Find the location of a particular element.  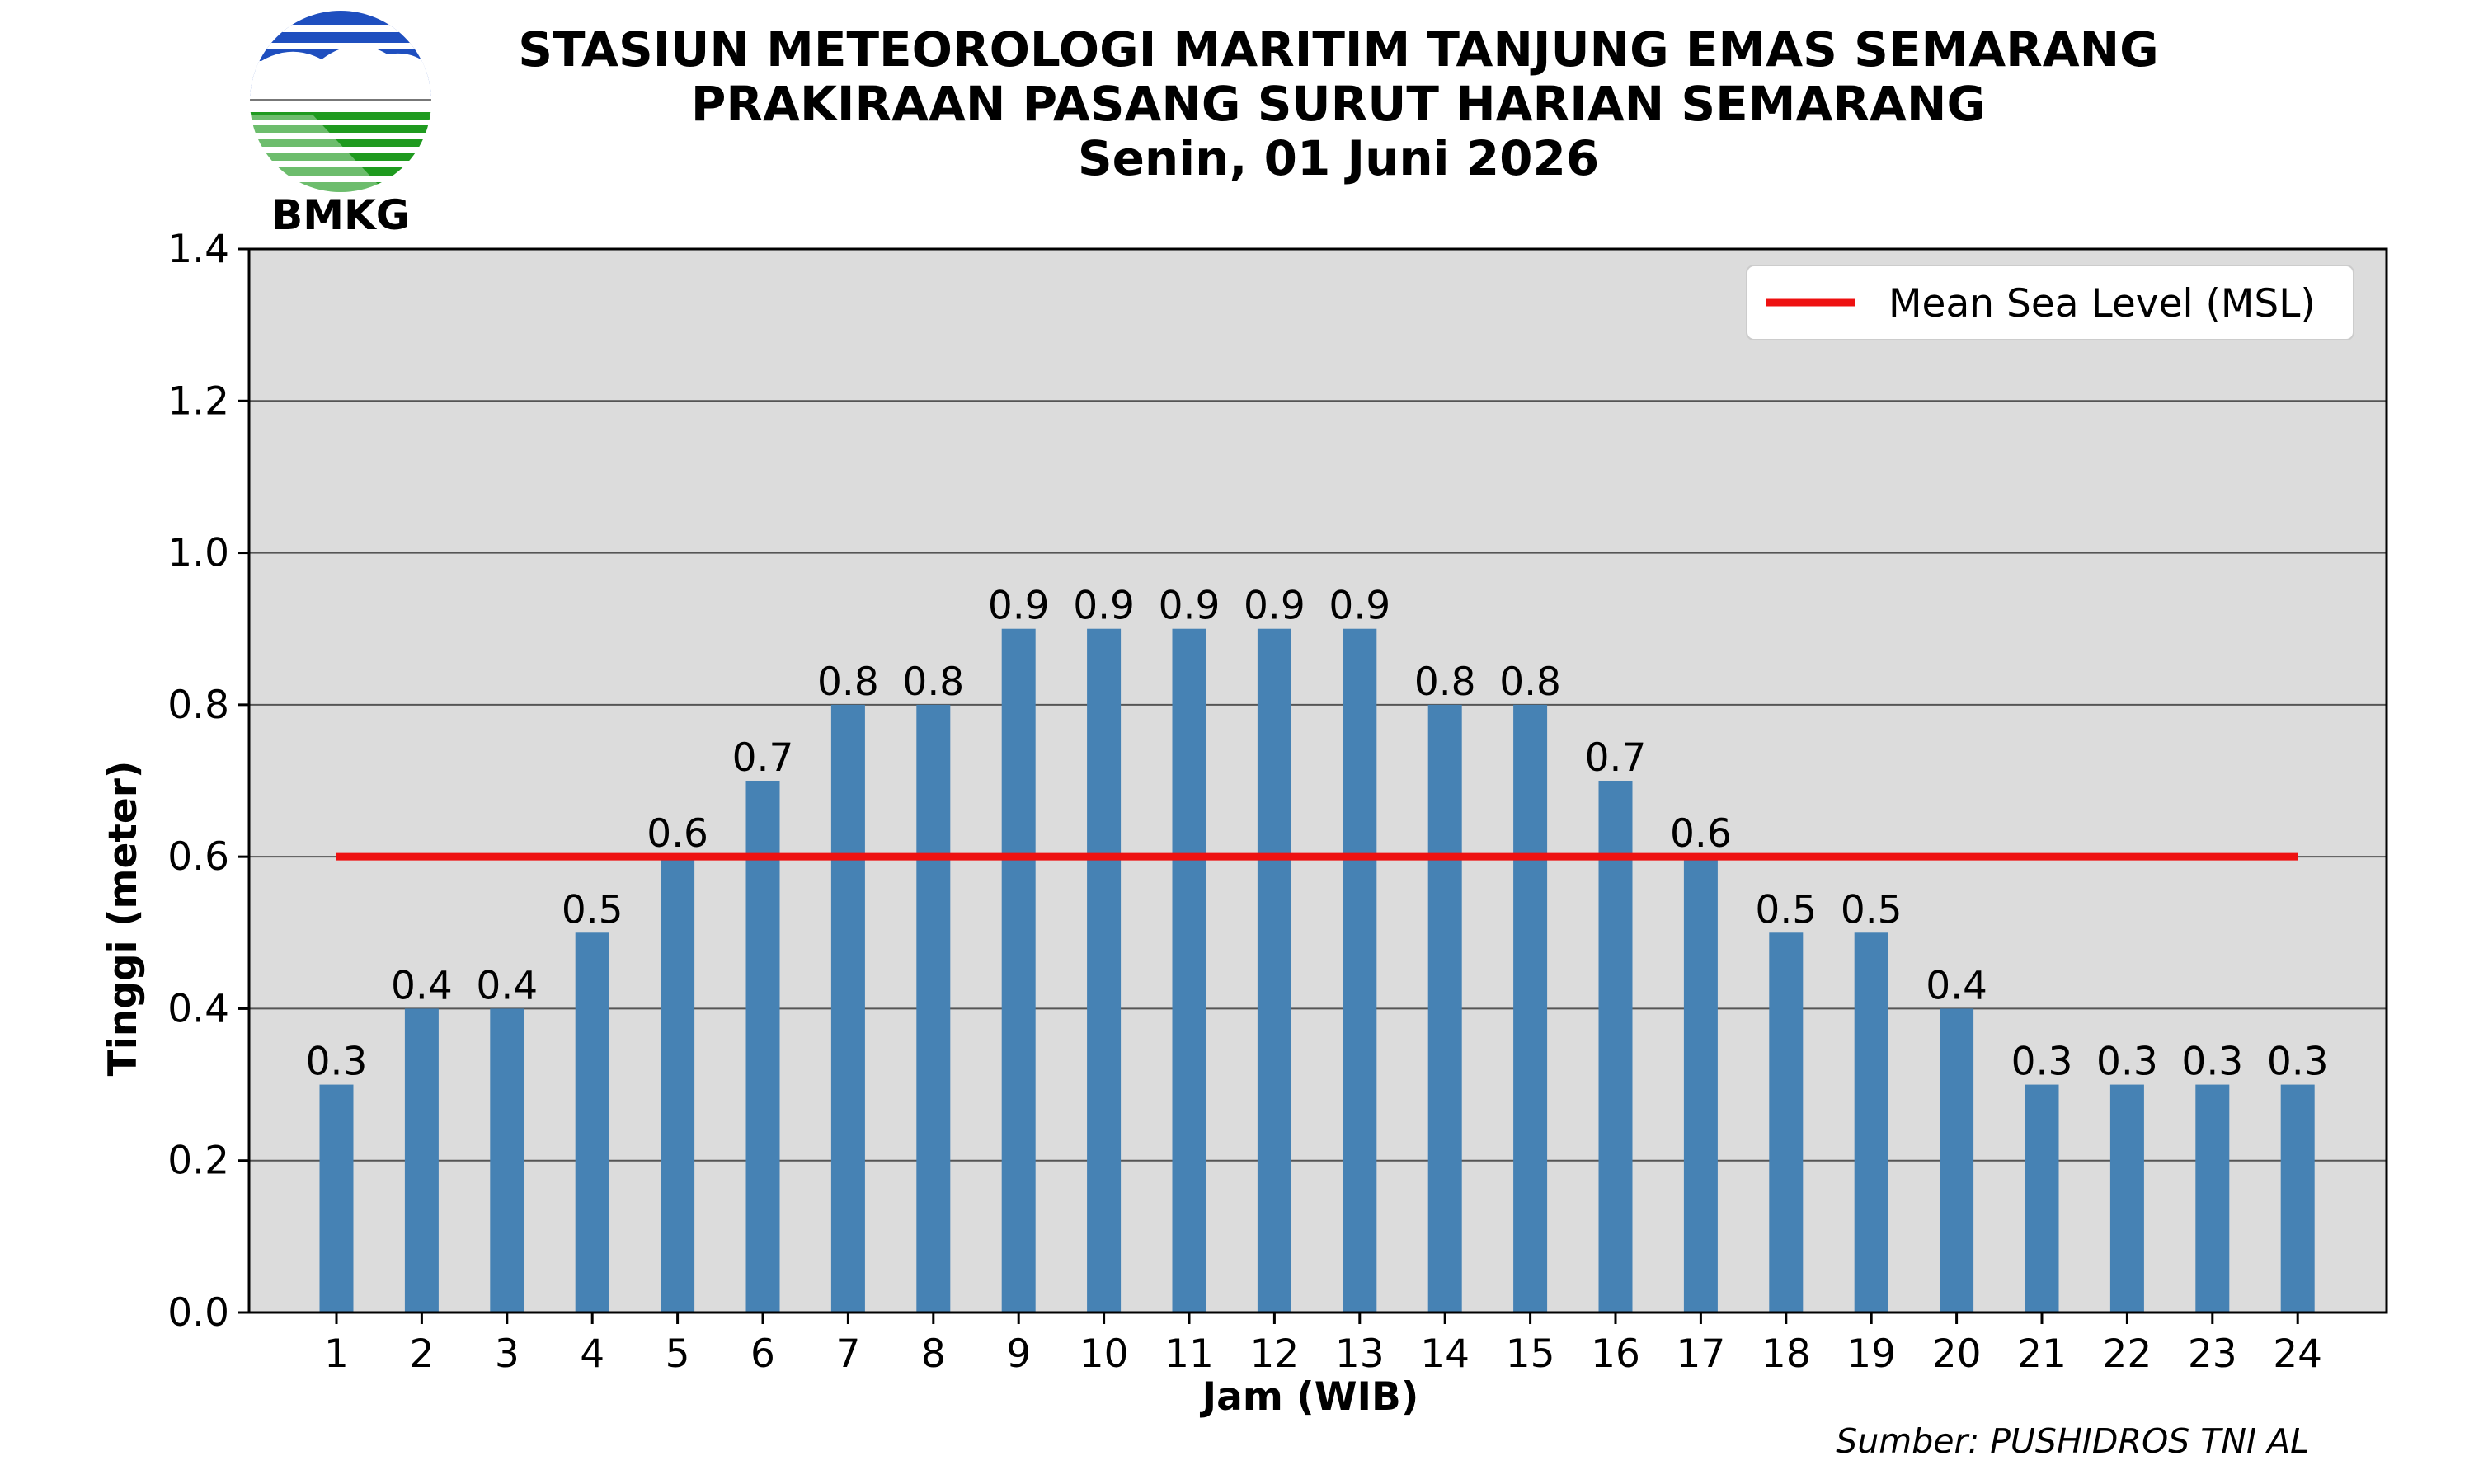

x-tick-label: 11 is located at coordinates (1189, 1354).